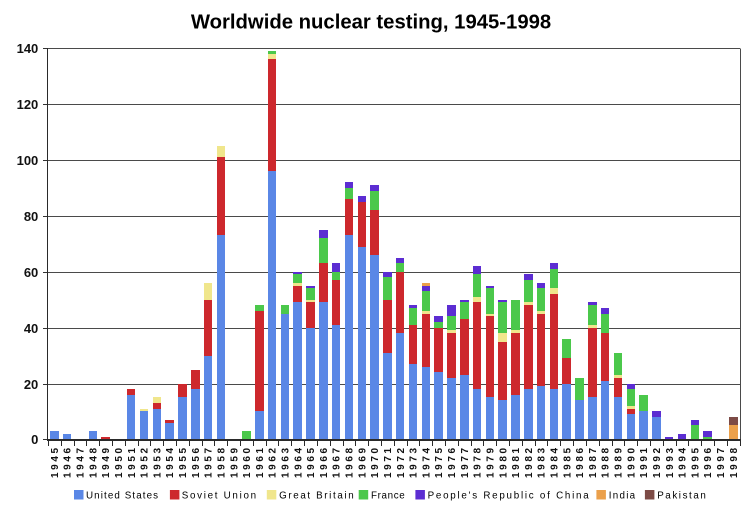  I want to click on svg-text: 1963, so click(285, 461).